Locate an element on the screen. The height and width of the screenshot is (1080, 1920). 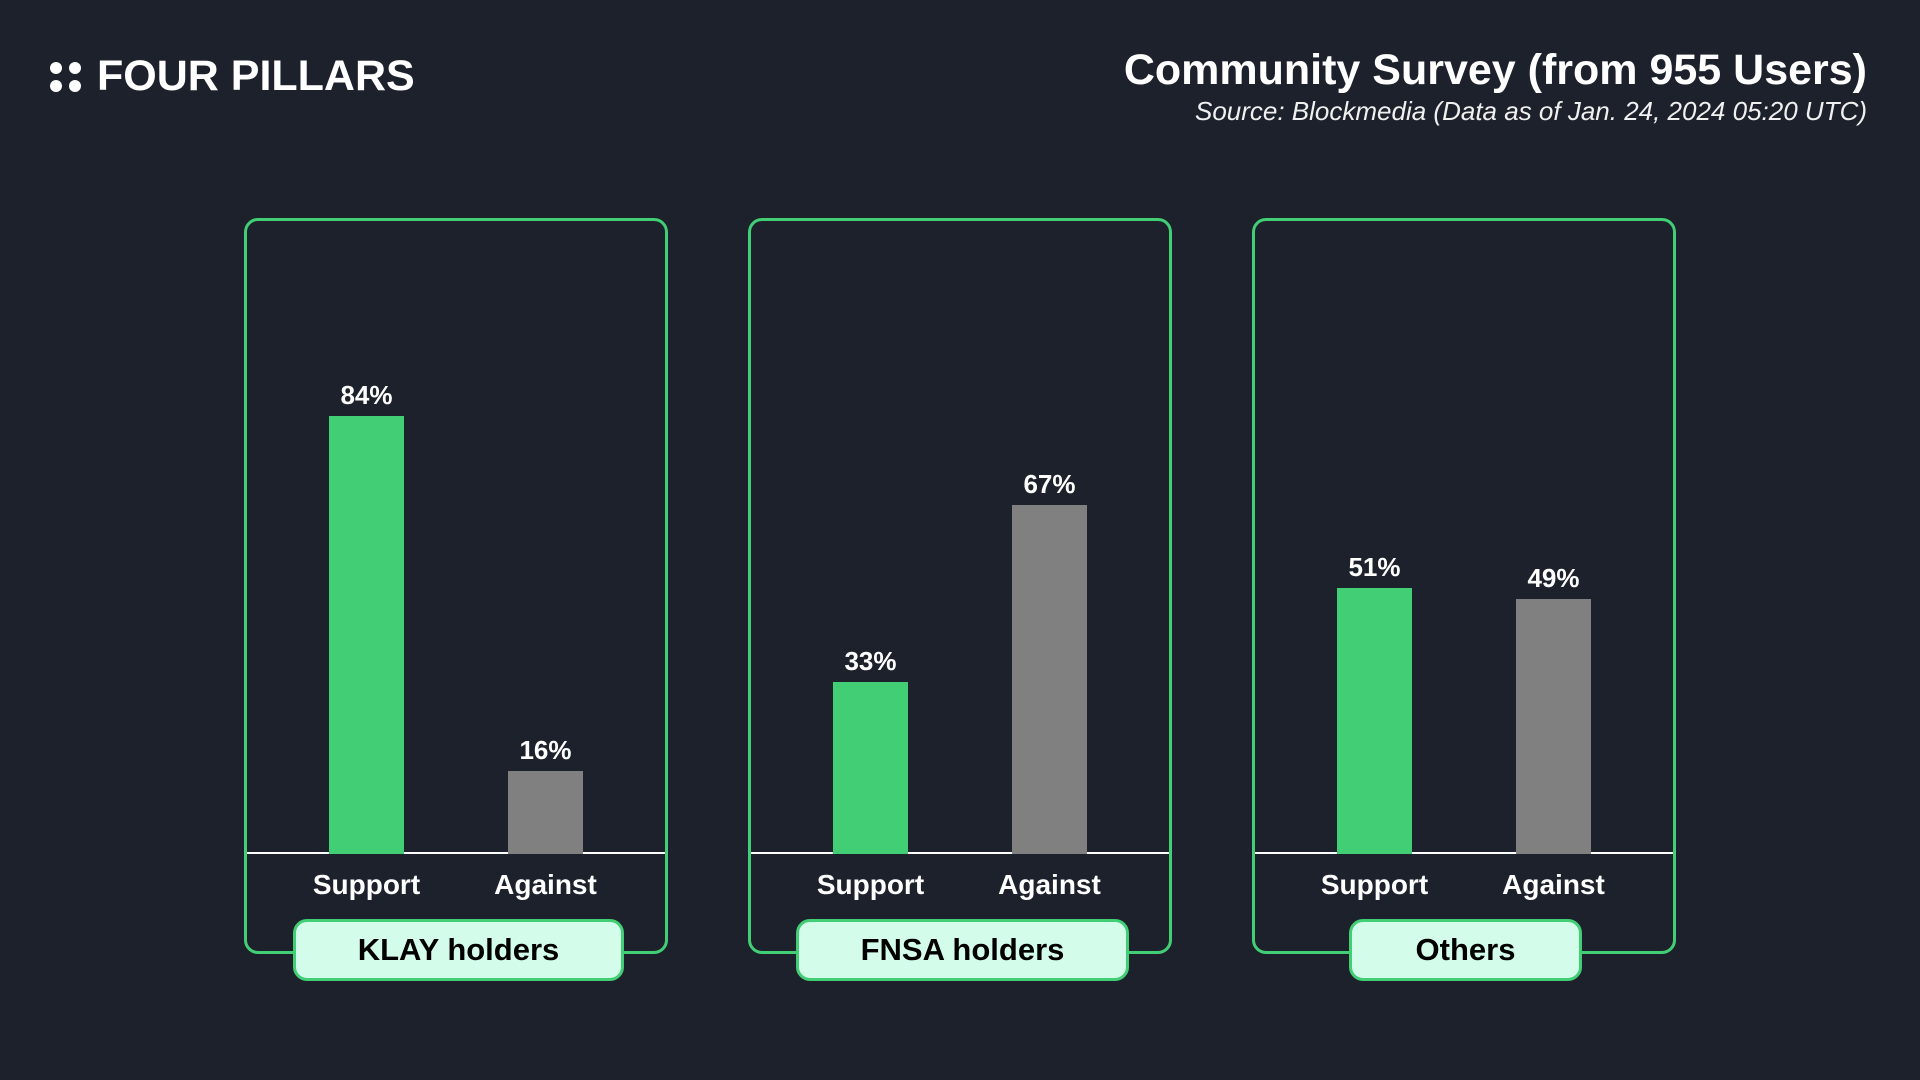
four-dots-icon is located at coordinates (65, 76).